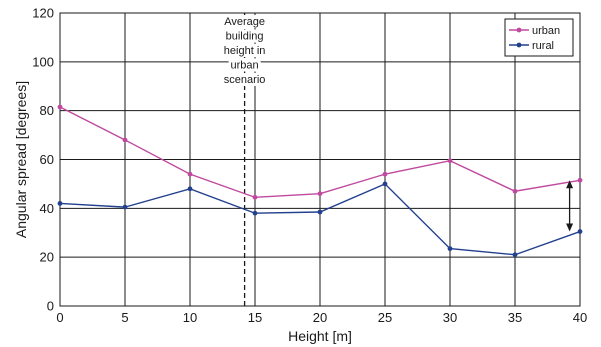 The image size is (601, 347). I want to click on x-tick-label: 40, so click(580, 317).